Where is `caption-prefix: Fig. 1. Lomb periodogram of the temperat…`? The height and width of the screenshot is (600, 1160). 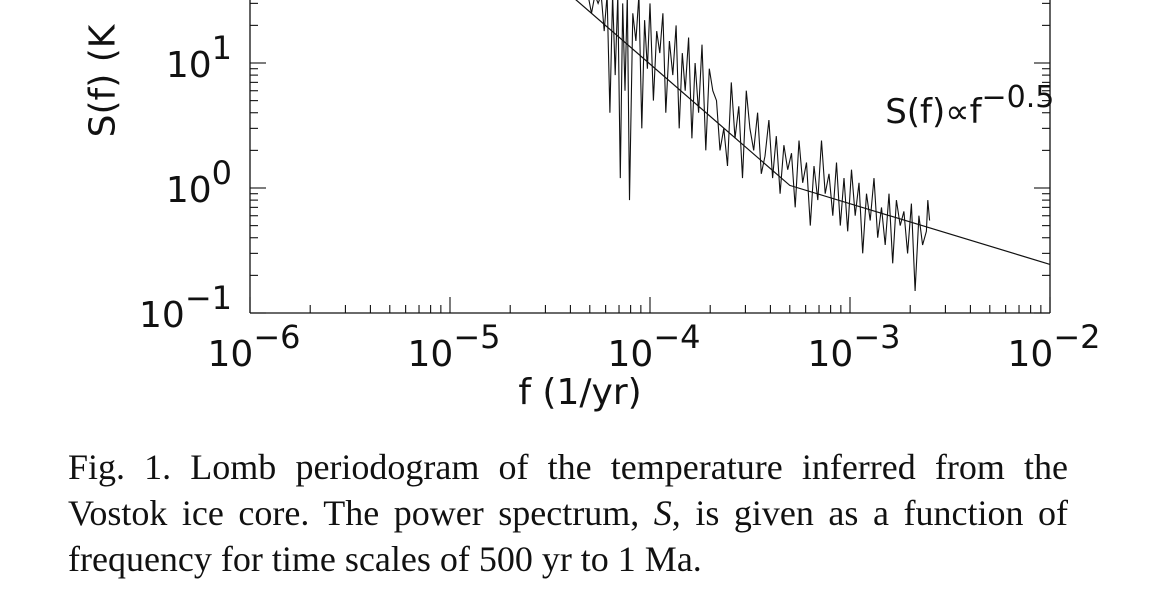 caption-prefix: Fig. 1. Lomb periodogram of the temperat… is located at coordinates (568, 490).